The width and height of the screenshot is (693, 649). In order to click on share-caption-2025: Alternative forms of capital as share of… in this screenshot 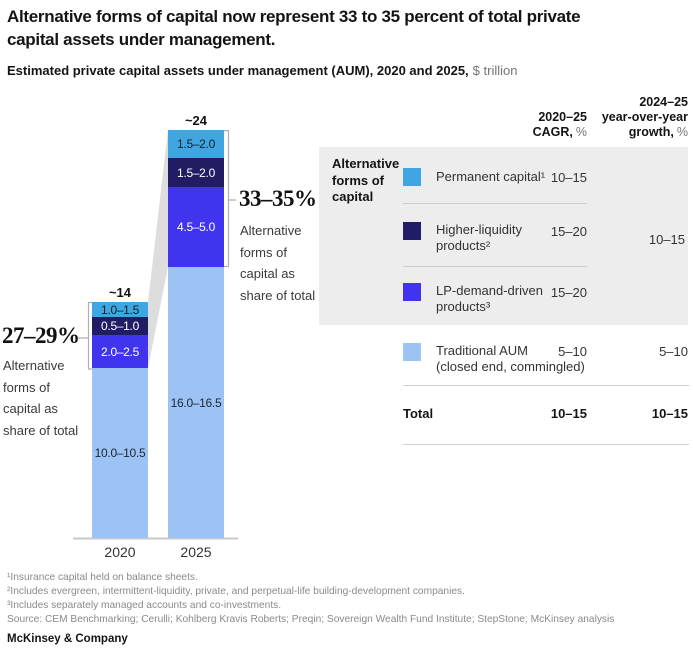, I will do `click(278, 263)`.